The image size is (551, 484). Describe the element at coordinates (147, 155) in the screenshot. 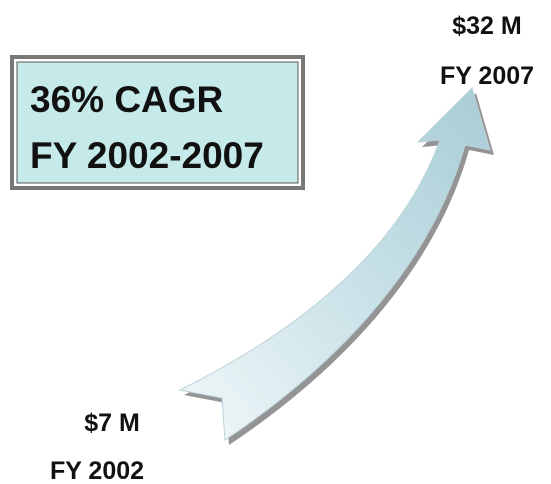

I see `callout-line2: FY 2002-2007` at that location.